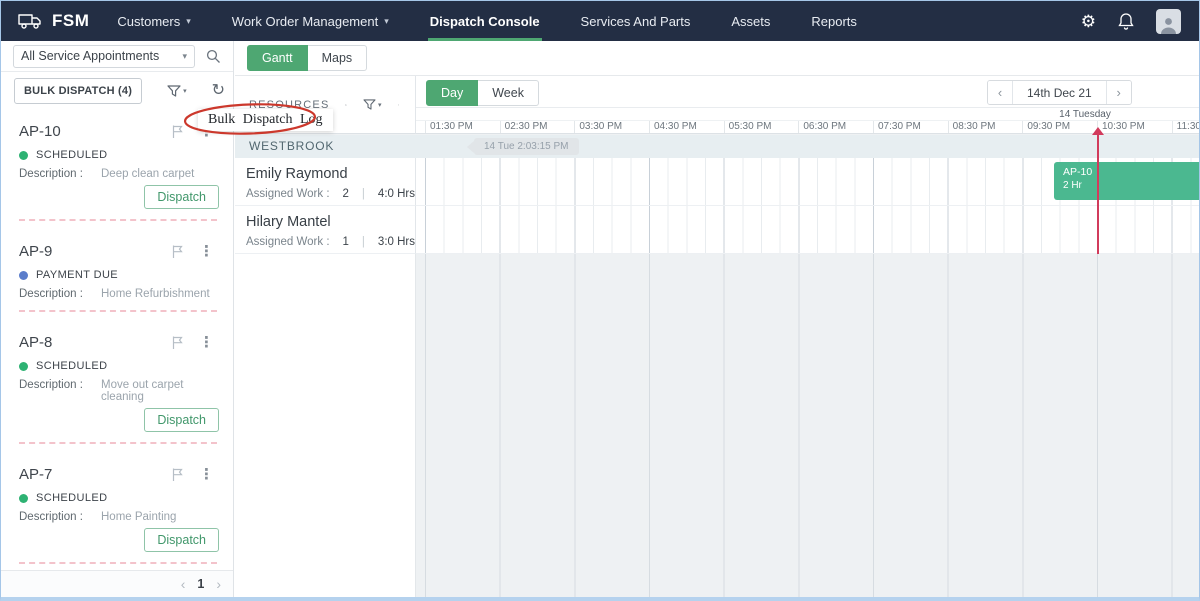 This screenshot has height=601, width=1200. Describe the element at coordinates (117, 170) in the screenshot. I see `appointment-card: AP-10 ⋮ SCHEDULED Description :` at that location.